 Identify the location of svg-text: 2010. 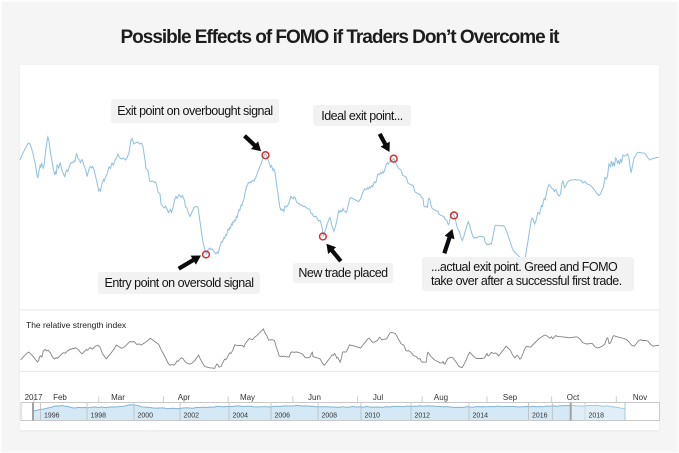
(373, 416).